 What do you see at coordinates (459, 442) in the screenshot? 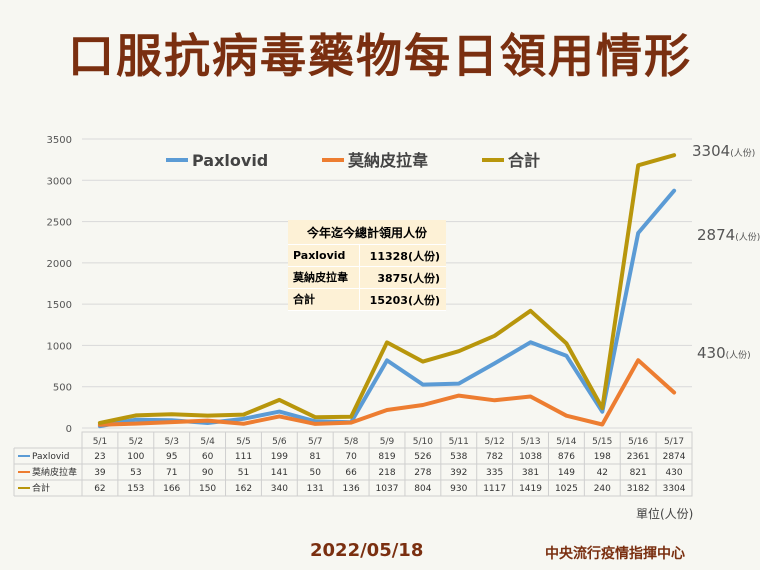
I see `x-tick-label: 5/11` at bounding box center [459, 442].